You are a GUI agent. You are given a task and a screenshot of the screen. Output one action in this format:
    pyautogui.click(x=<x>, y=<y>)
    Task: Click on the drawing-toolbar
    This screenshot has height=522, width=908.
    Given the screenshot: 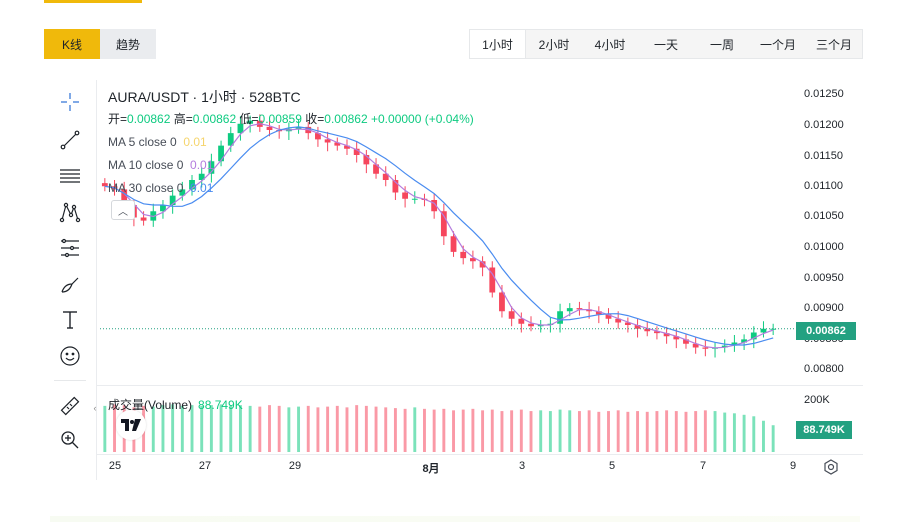 What is the action you would take?
    pyautogui.click(x=70, y=276)
    